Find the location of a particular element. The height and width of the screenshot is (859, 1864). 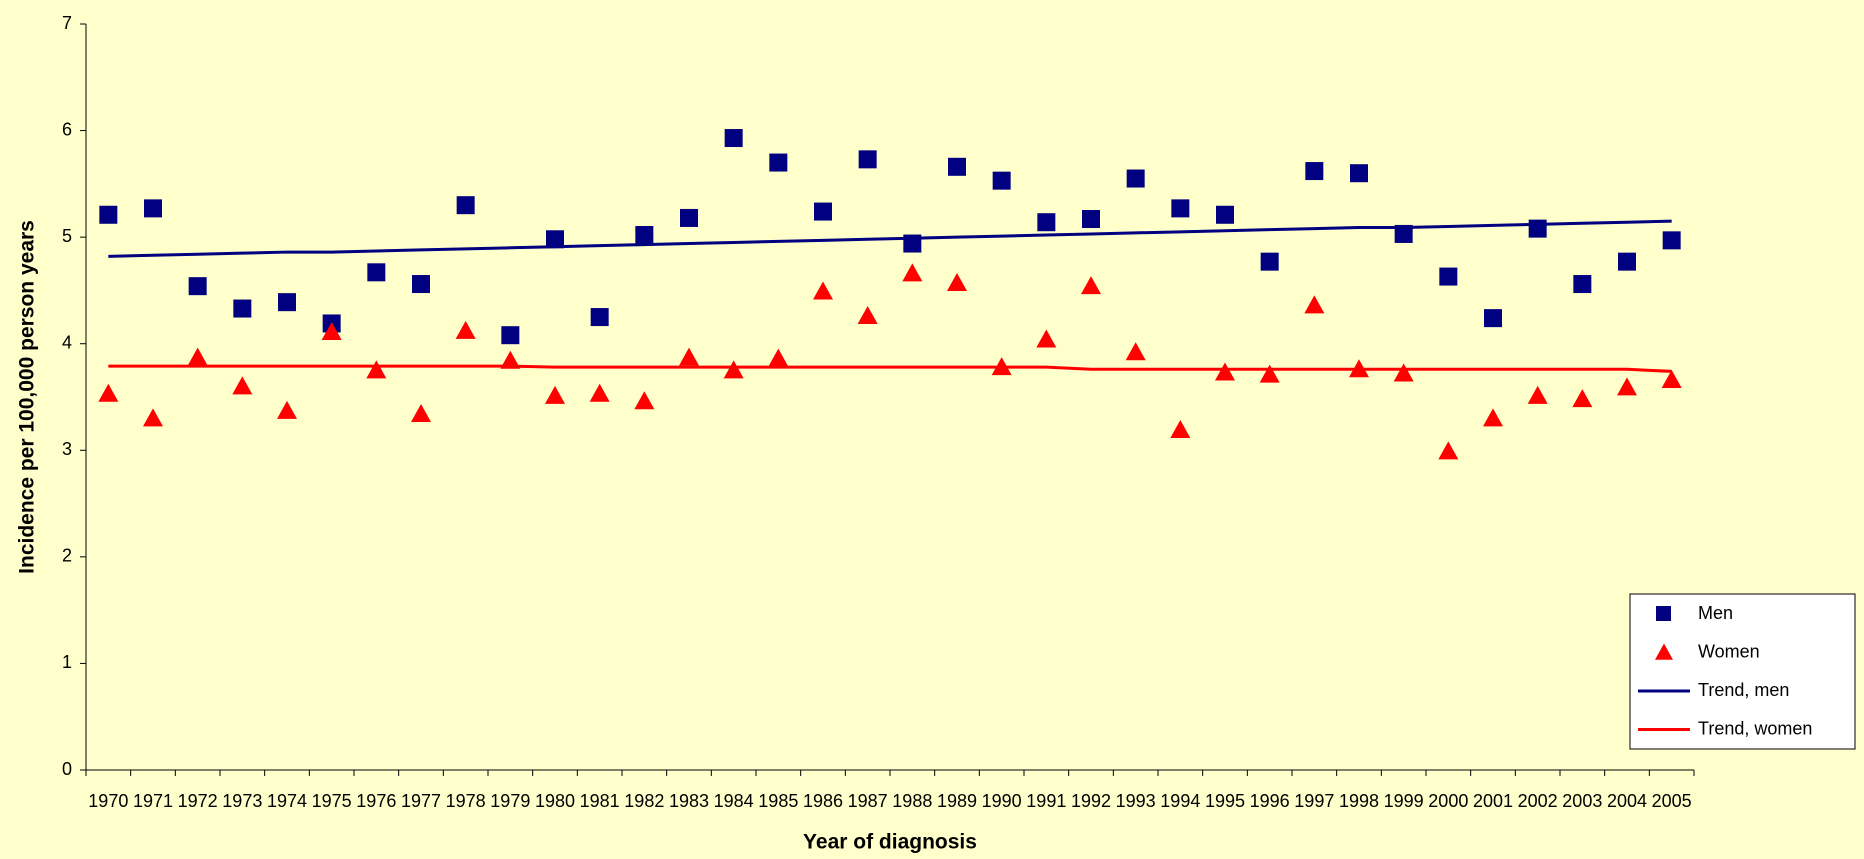

legend-triangle is located at coordinates (1664, 651).